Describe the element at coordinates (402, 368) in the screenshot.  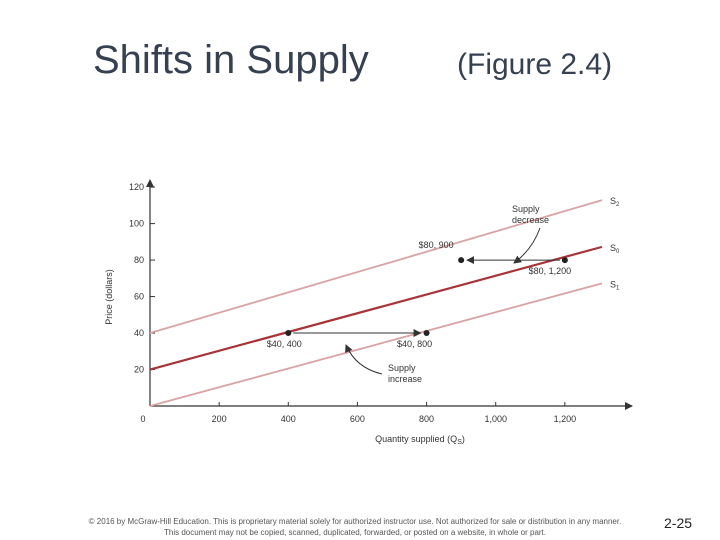
I see `annotation-increase-line1: Supply` at that location.